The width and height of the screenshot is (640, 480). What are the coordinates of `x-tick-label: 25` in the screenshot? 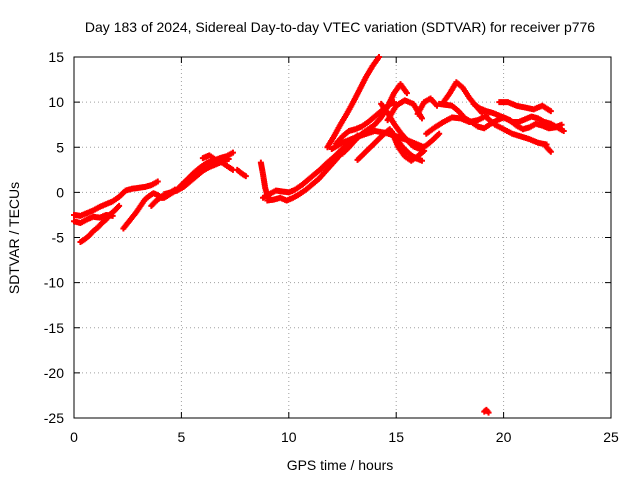 It's located at (611, 437).